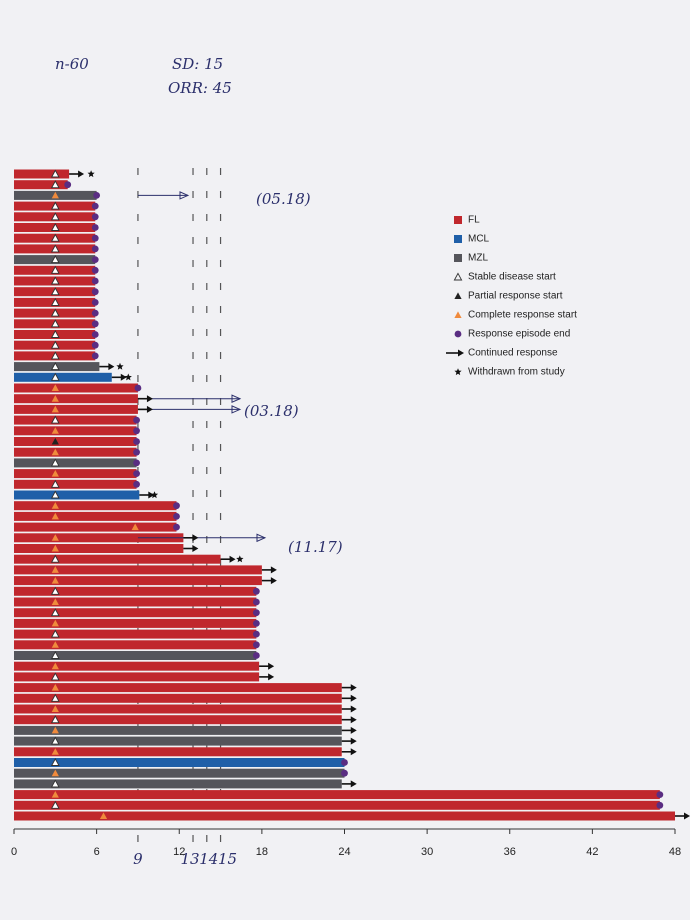 This screenshot has width=690, height=920. Describe the element at coordinates (315, 547) in the screenshot. I see `annotation: (11.17)` at that location.